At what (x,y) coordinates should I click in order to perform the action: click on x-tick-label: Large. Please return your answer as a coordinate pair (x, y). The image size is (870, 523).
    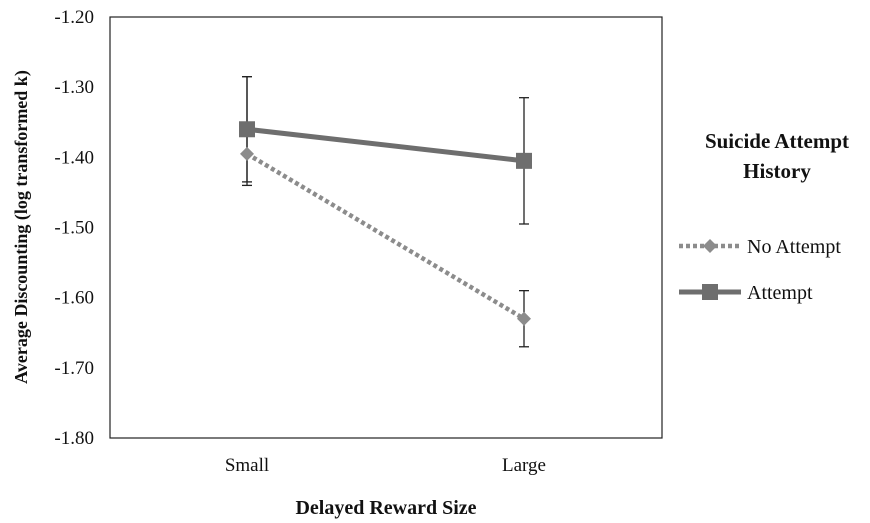
    Looking at the image, I should click on (524, 465).